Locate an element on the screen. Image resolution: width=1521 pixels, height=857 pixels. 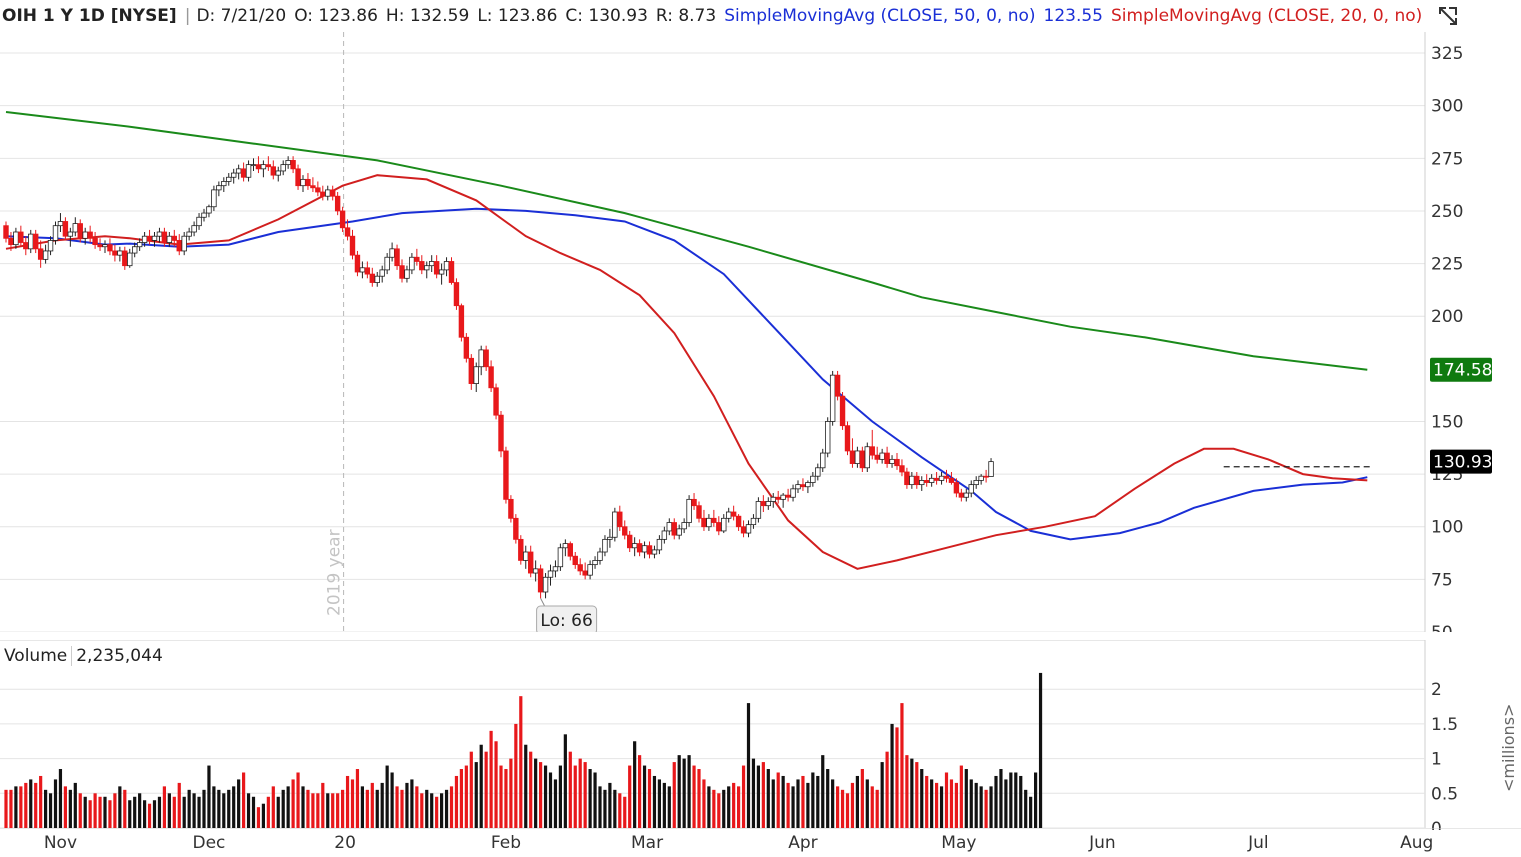
time-tick-label: 20 is located at coordinates (345, 843).